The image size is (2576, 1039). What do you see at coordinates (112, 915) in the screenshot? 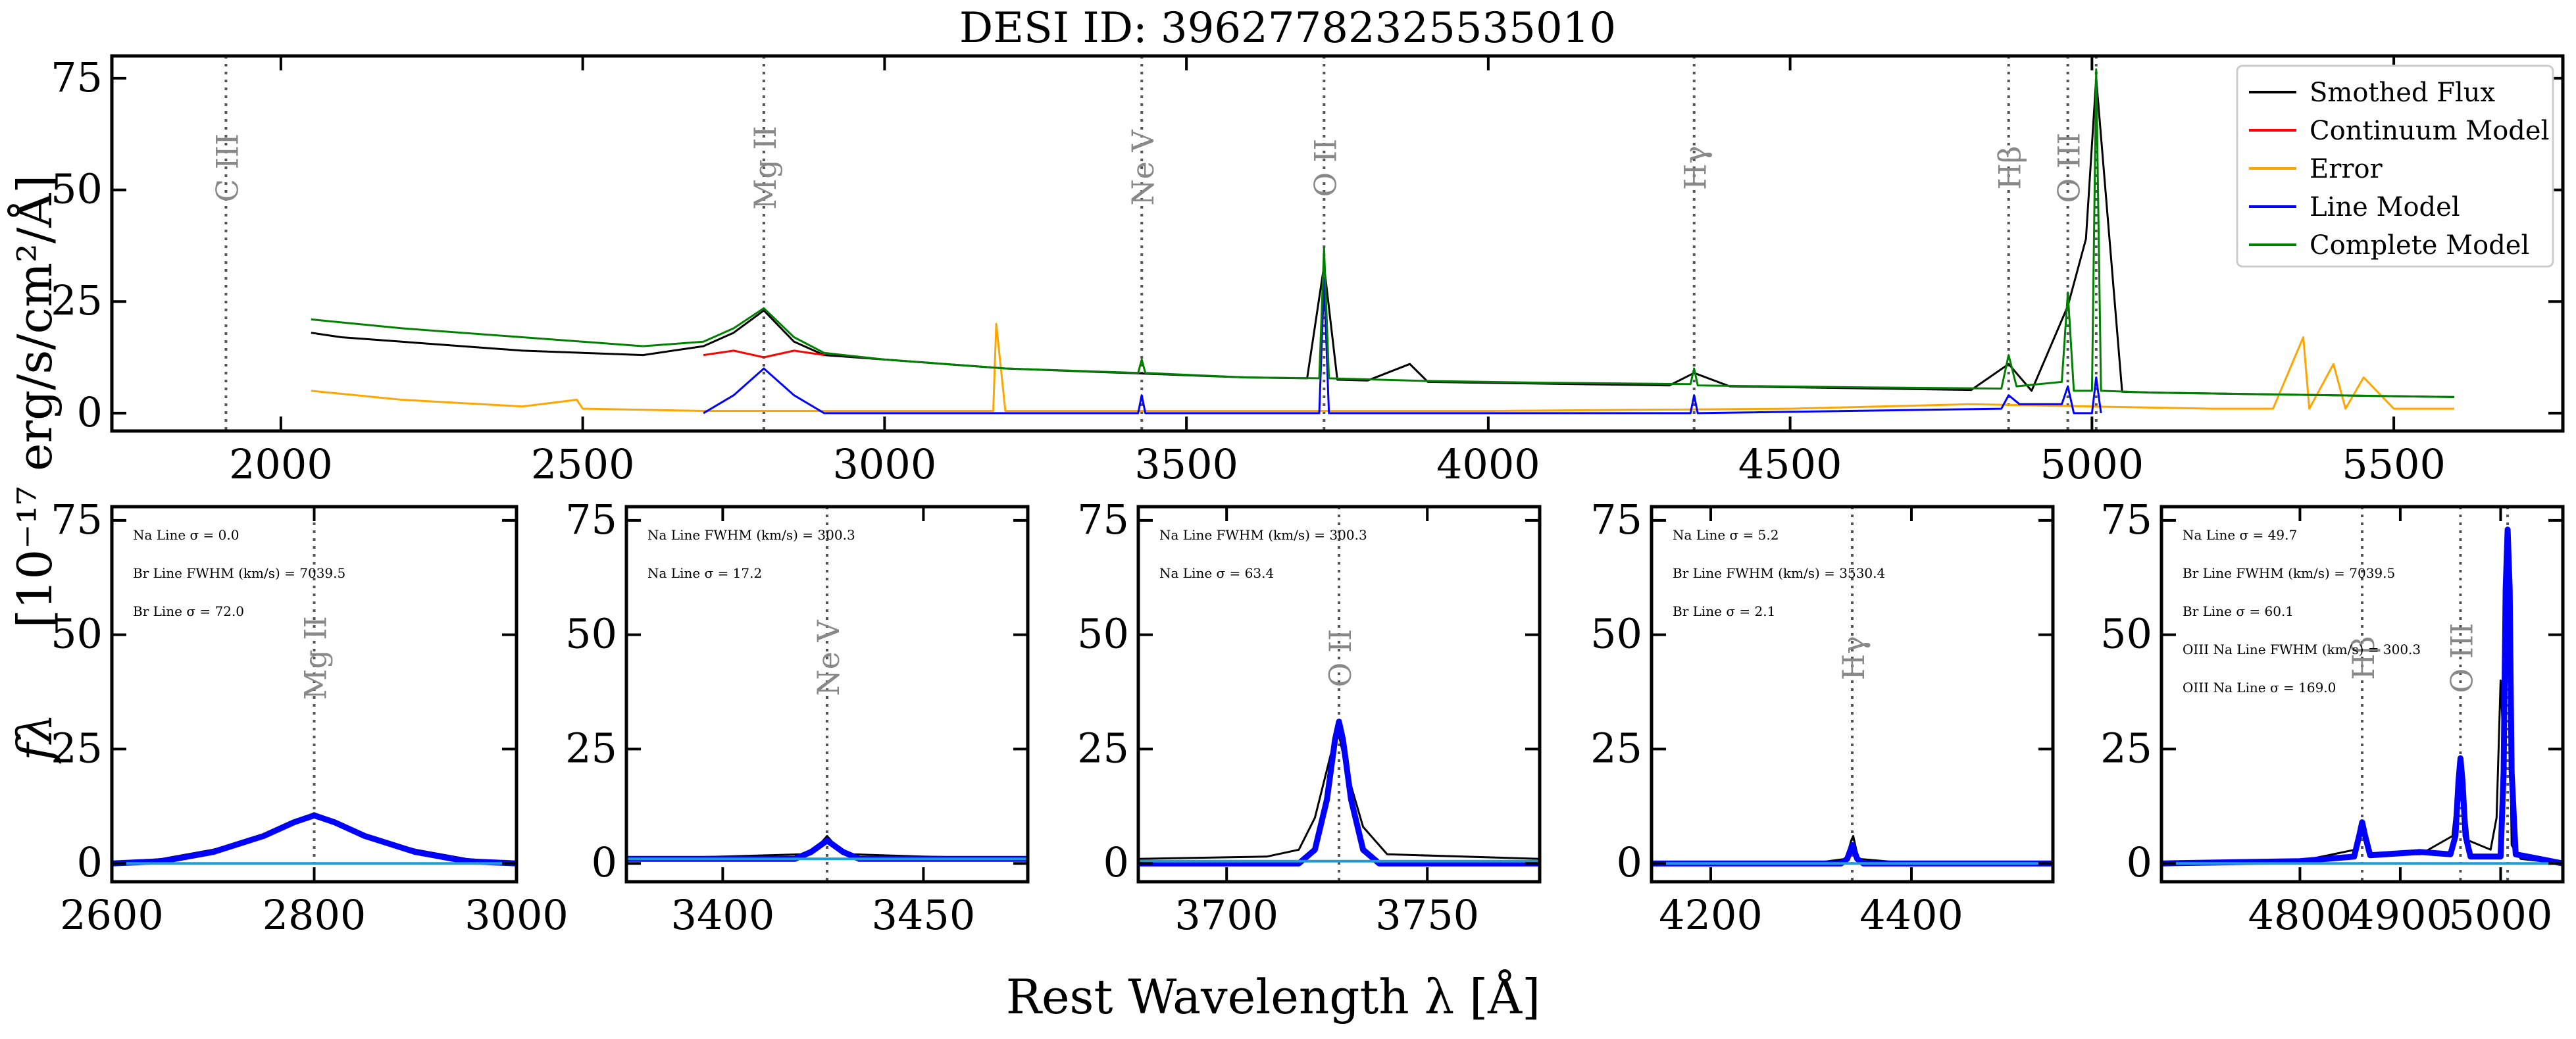
I see `x-tick-label: 2600` at bounding box center [112, 915].